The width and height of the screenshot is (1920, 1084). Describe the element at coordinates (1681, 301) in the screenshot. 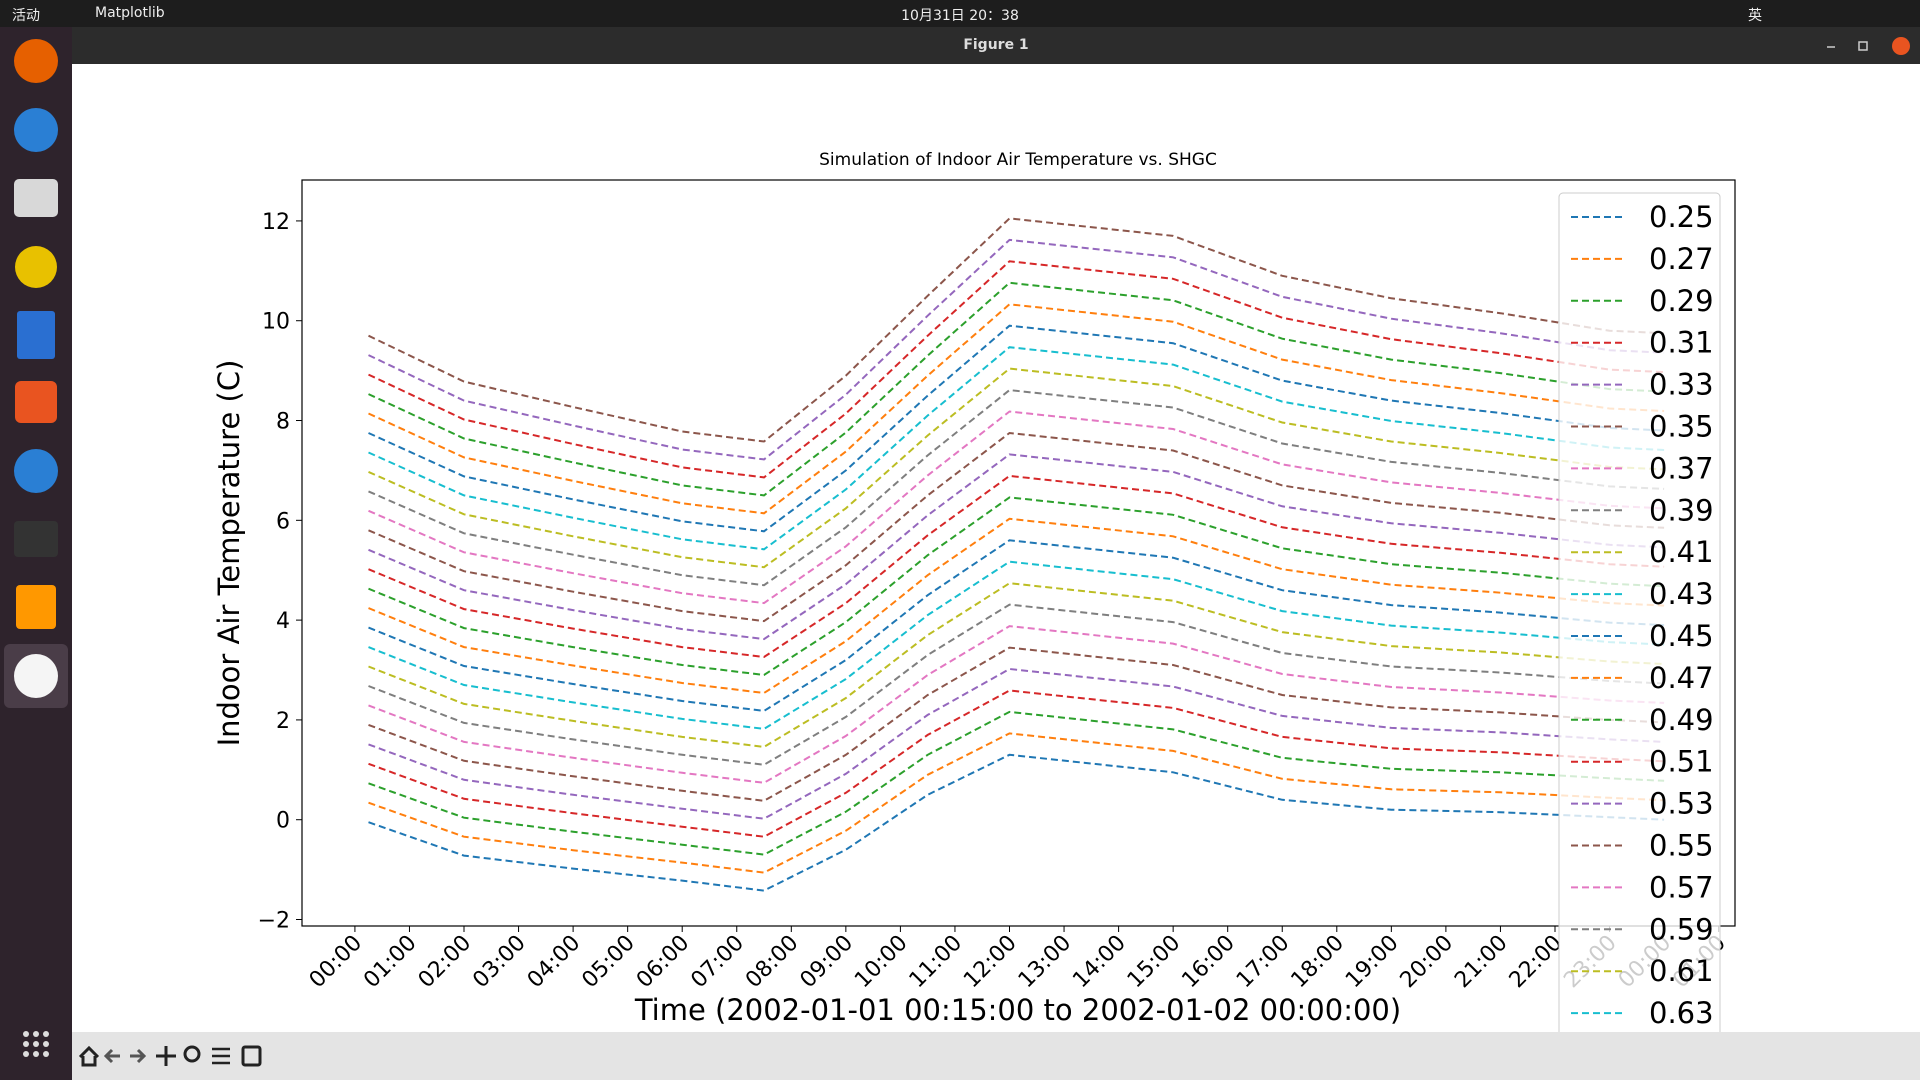

I see `legend-label: 0.29` at that location.